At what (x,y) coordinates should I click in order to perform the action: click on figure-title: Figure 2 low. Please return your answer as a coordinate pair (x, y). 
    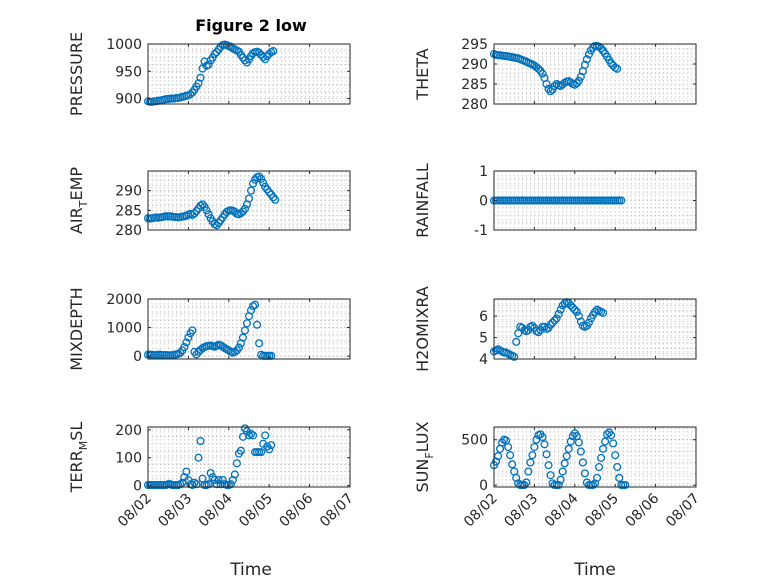
    Looking at the image, I should click on (251, 25).